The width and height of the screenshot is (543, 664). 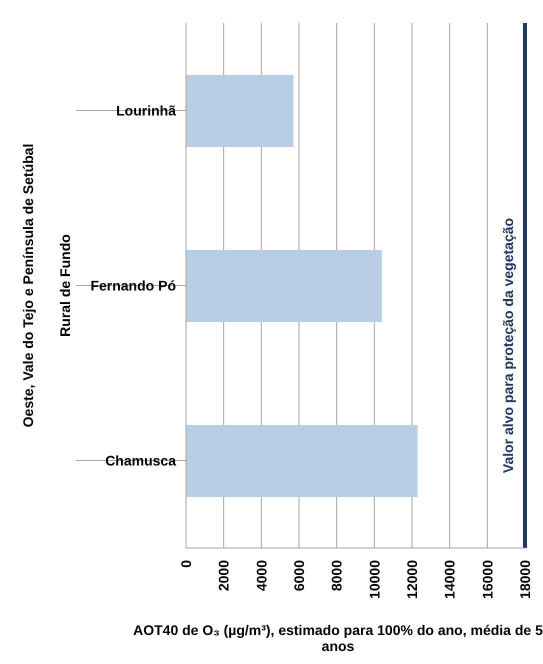 I want to click on x-tick-label: 2000, so click(x=224, y=576).